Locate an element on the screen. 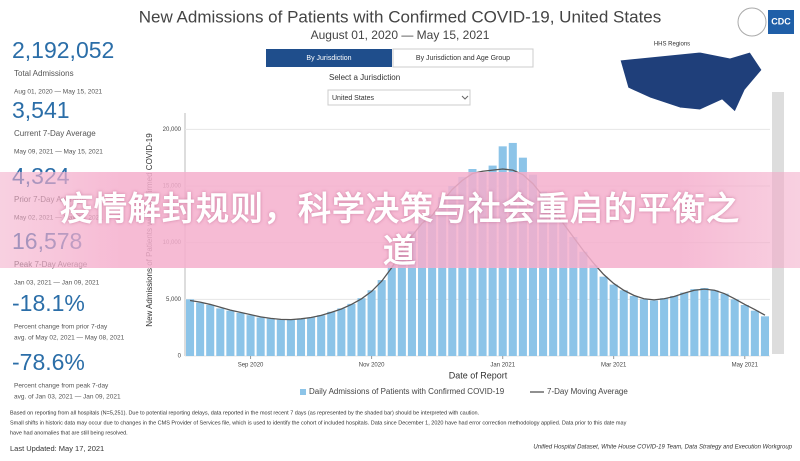 The width and height of the screenshot is (800, 461). stat-range: Aug 01, 2020 — May 15, 2021 is located at coordinates (58, 92).